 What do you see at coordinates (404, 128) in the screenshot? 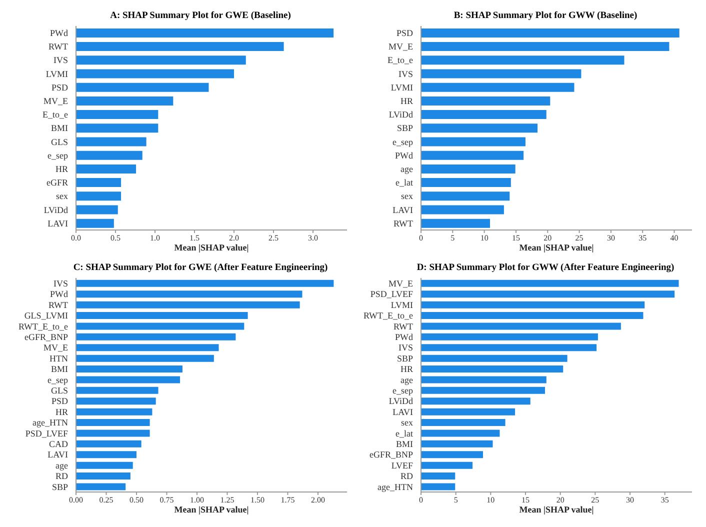
I see `y-tick-label: SBP` at bounding box center [404, 128].